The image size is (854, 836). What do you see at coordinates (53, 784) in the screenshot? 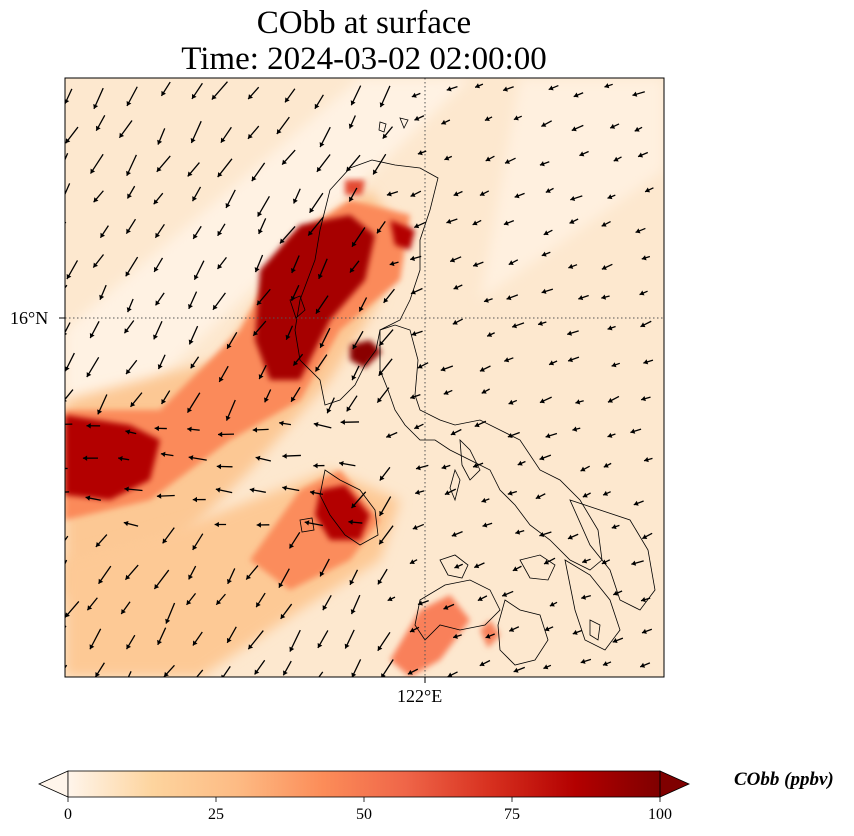
I see `colorbar-extend-min` at bounding box center [53, 784].